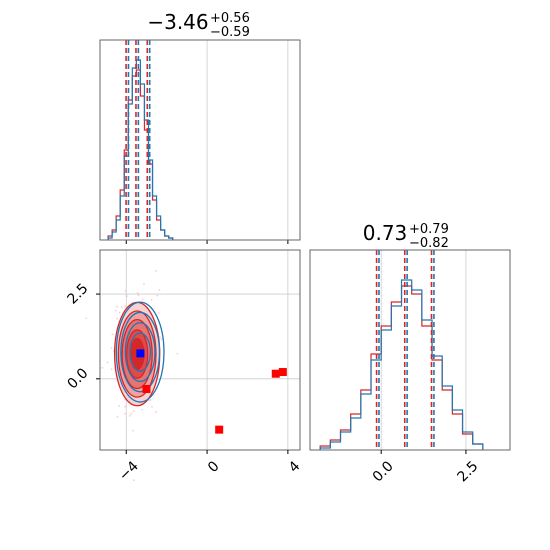 The width and height of the screenshot is (550, 550). What do you see at coordinates (405, 350) in the screenshot?
I see `histogram-y-quantile-lines` at bounding box center [405, 350].